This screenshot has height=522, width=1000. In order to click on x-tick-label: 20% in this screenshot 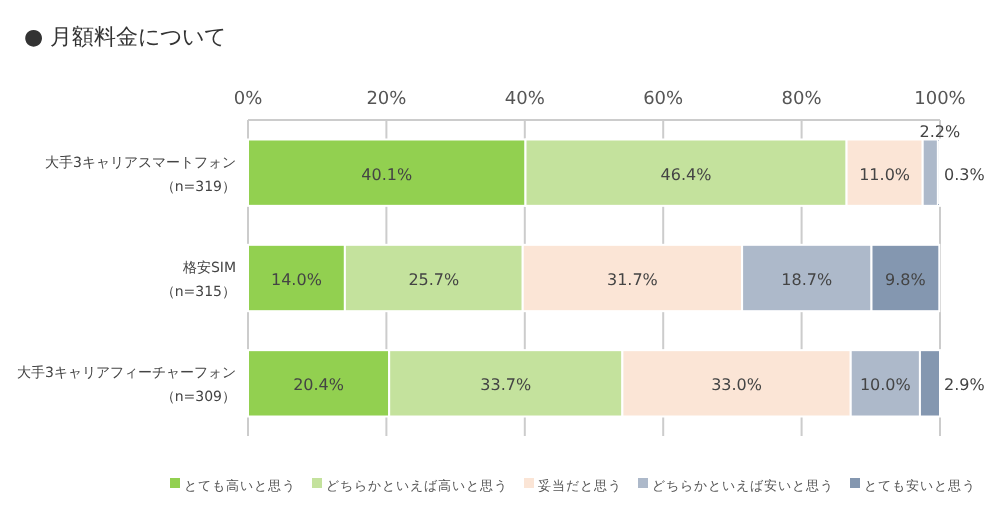, I will do `click(387, 100)`.